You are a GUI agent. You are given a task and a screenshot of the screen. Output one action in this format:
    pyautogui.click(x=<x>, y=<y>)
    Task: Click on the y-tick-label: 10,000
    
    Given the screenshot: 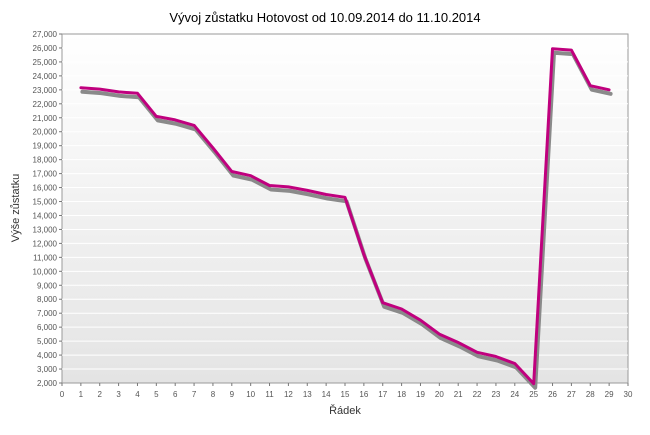 What is the action you would take?
    pyautogui.click(x=45, y=271)
    